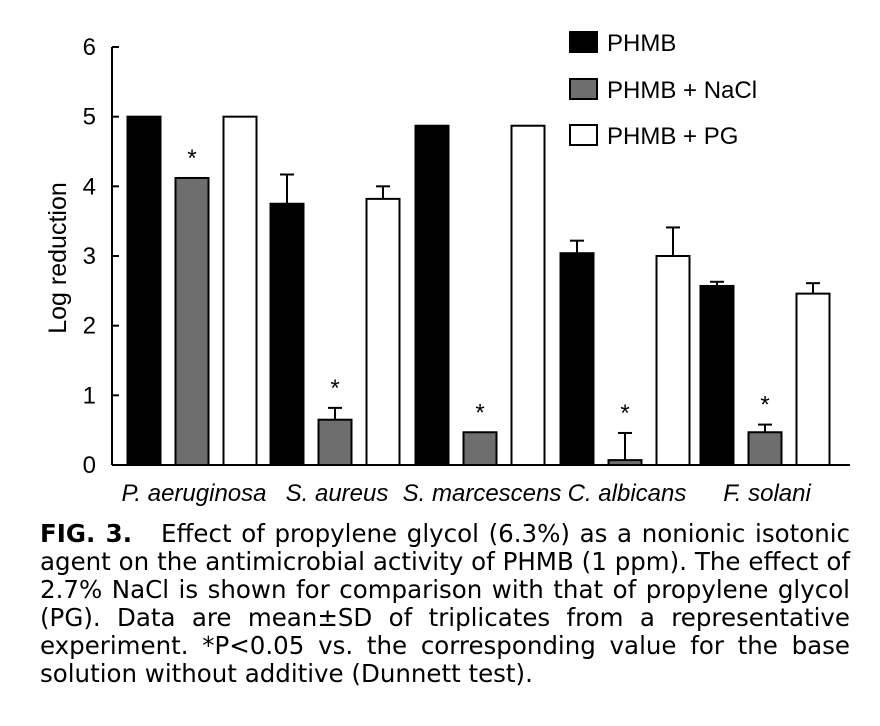  Describe the element at coordinates (641, 43) in the screenshot. I see `legend-label: PHMB` at that location.